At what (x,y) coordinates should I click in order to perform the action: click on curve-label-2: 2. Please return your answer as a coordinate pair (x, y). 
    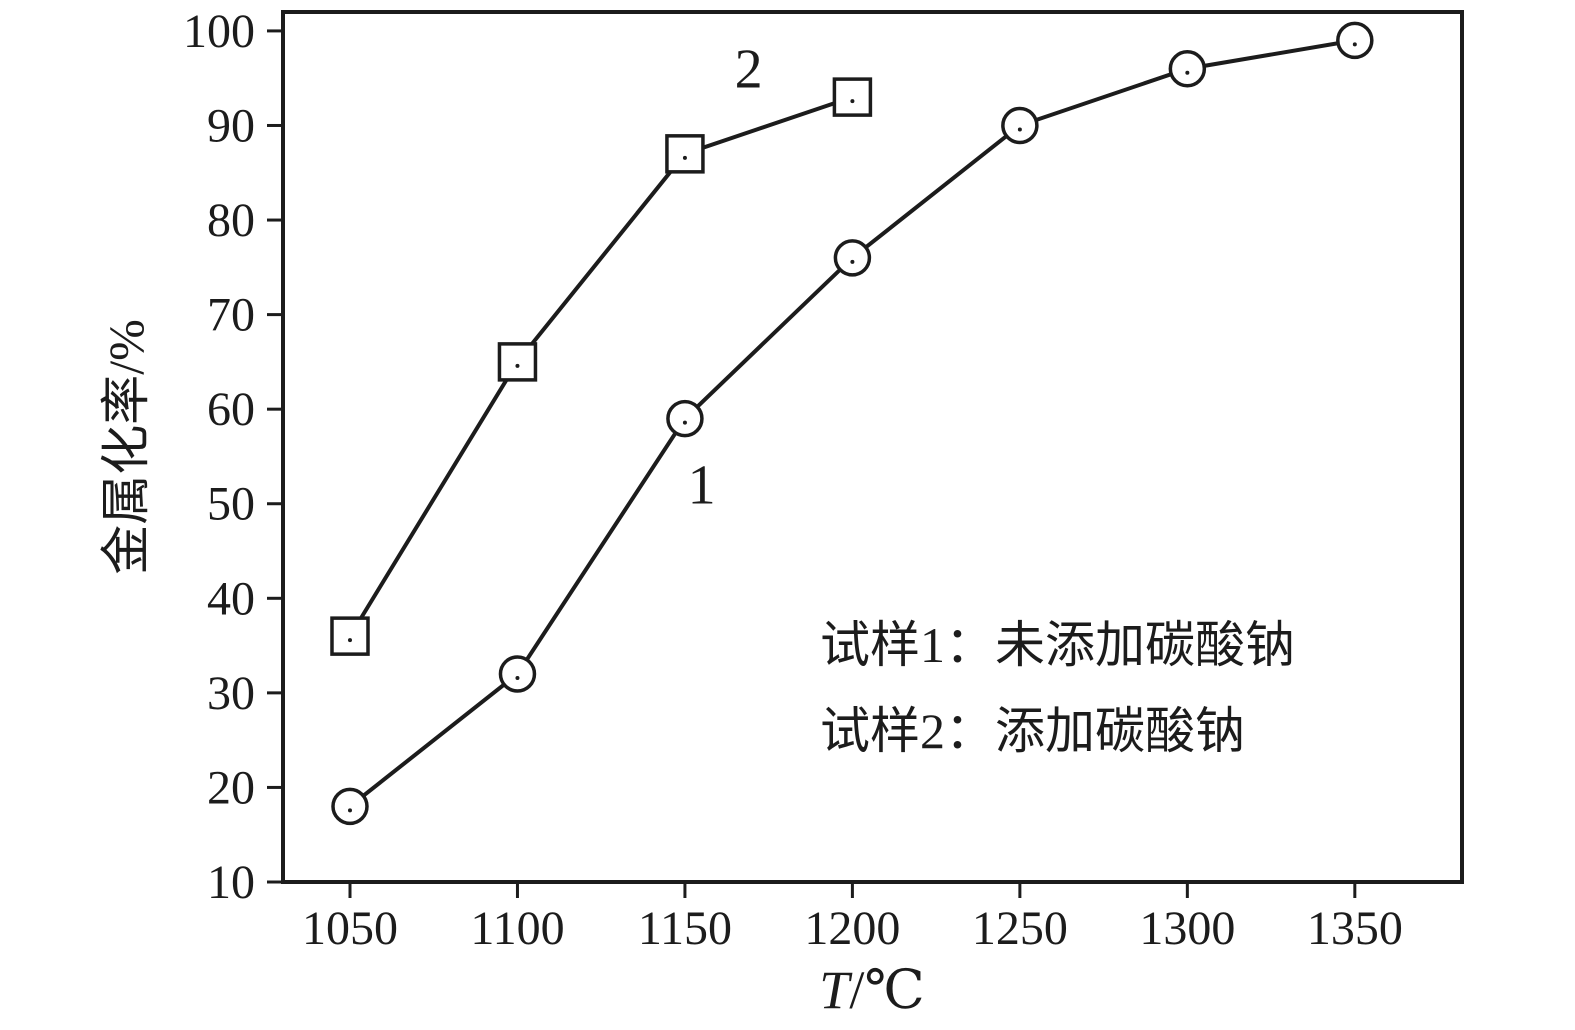
    Looking at the image, I should click on (749, 70).